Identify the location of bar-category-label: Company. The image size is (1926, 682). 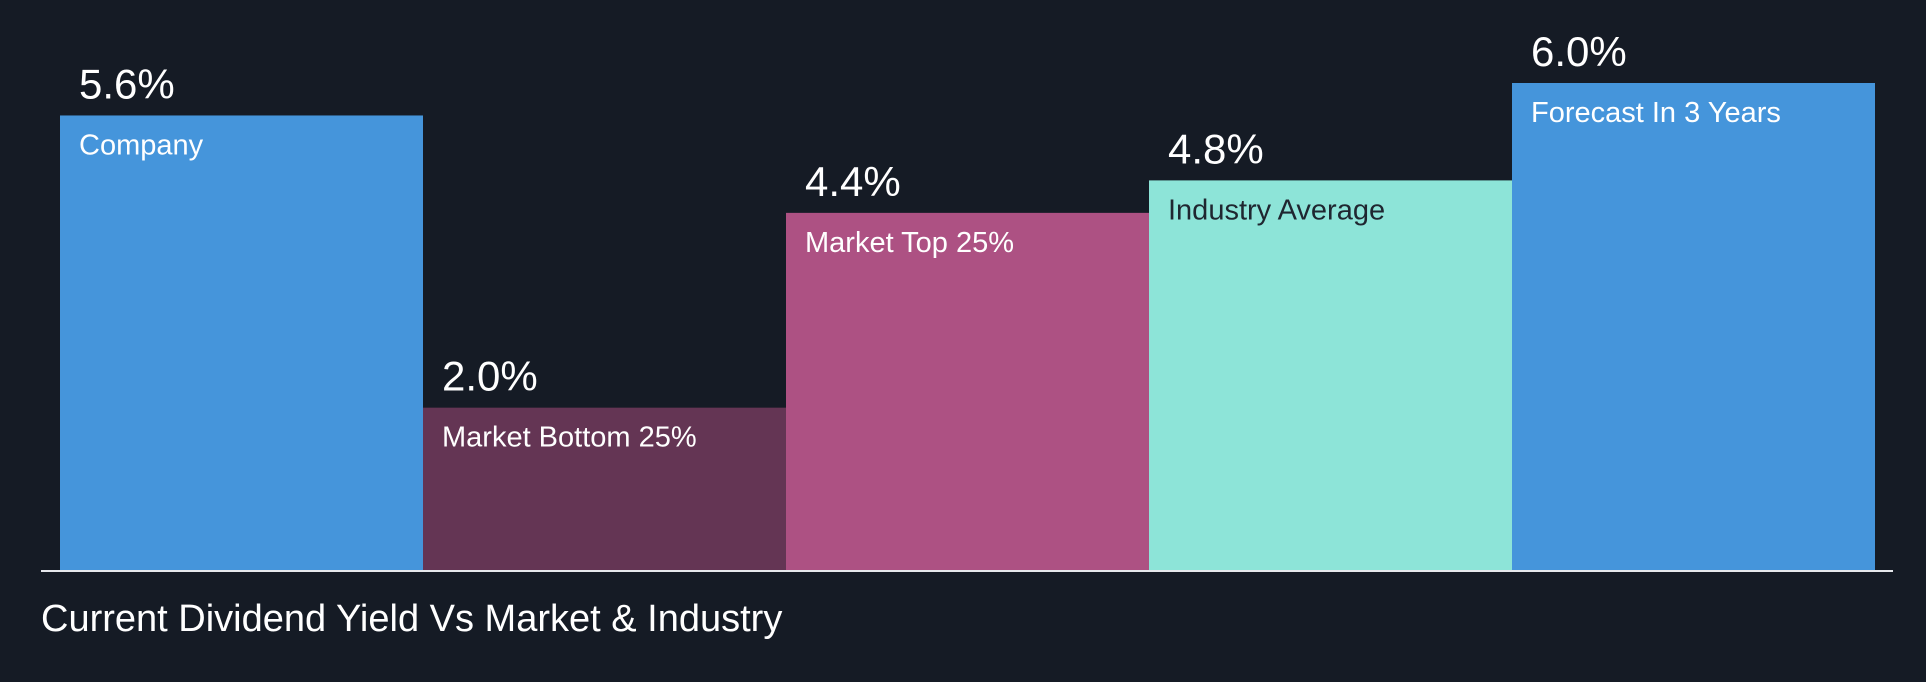
(141, 145).